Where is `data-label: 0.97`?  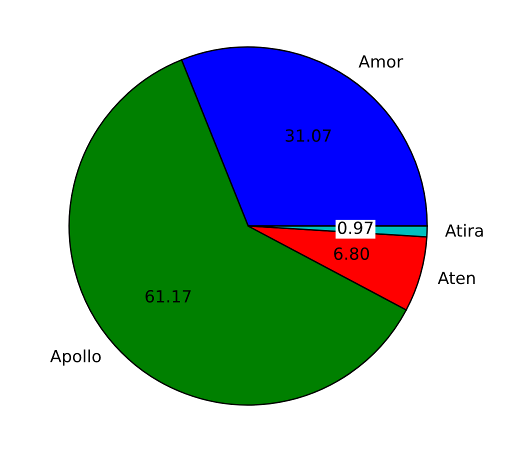
data-label: 0.97 is located at coordinates (355, 228).